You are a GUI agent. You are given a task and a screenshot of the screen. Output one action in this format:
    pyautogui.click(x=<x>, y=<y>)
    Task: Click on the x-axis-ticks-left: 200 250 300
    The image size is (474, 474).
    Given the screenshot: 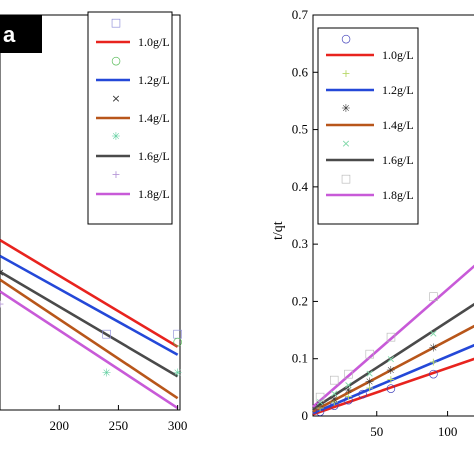 What is the action you would take?
    pyautogui.click(x=118, y=419)
    